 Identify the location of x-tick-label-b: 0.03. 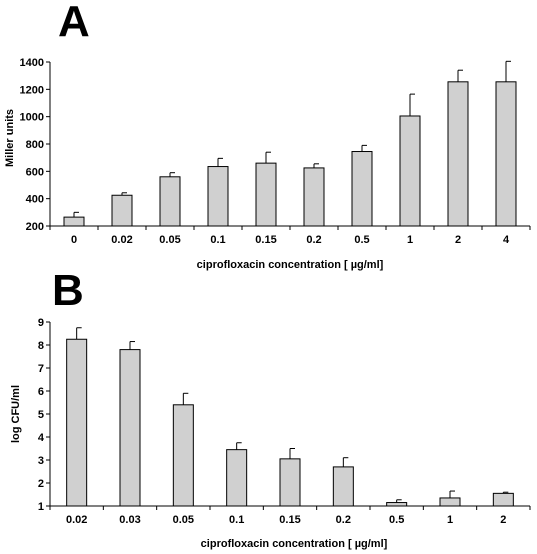
(129, 520).